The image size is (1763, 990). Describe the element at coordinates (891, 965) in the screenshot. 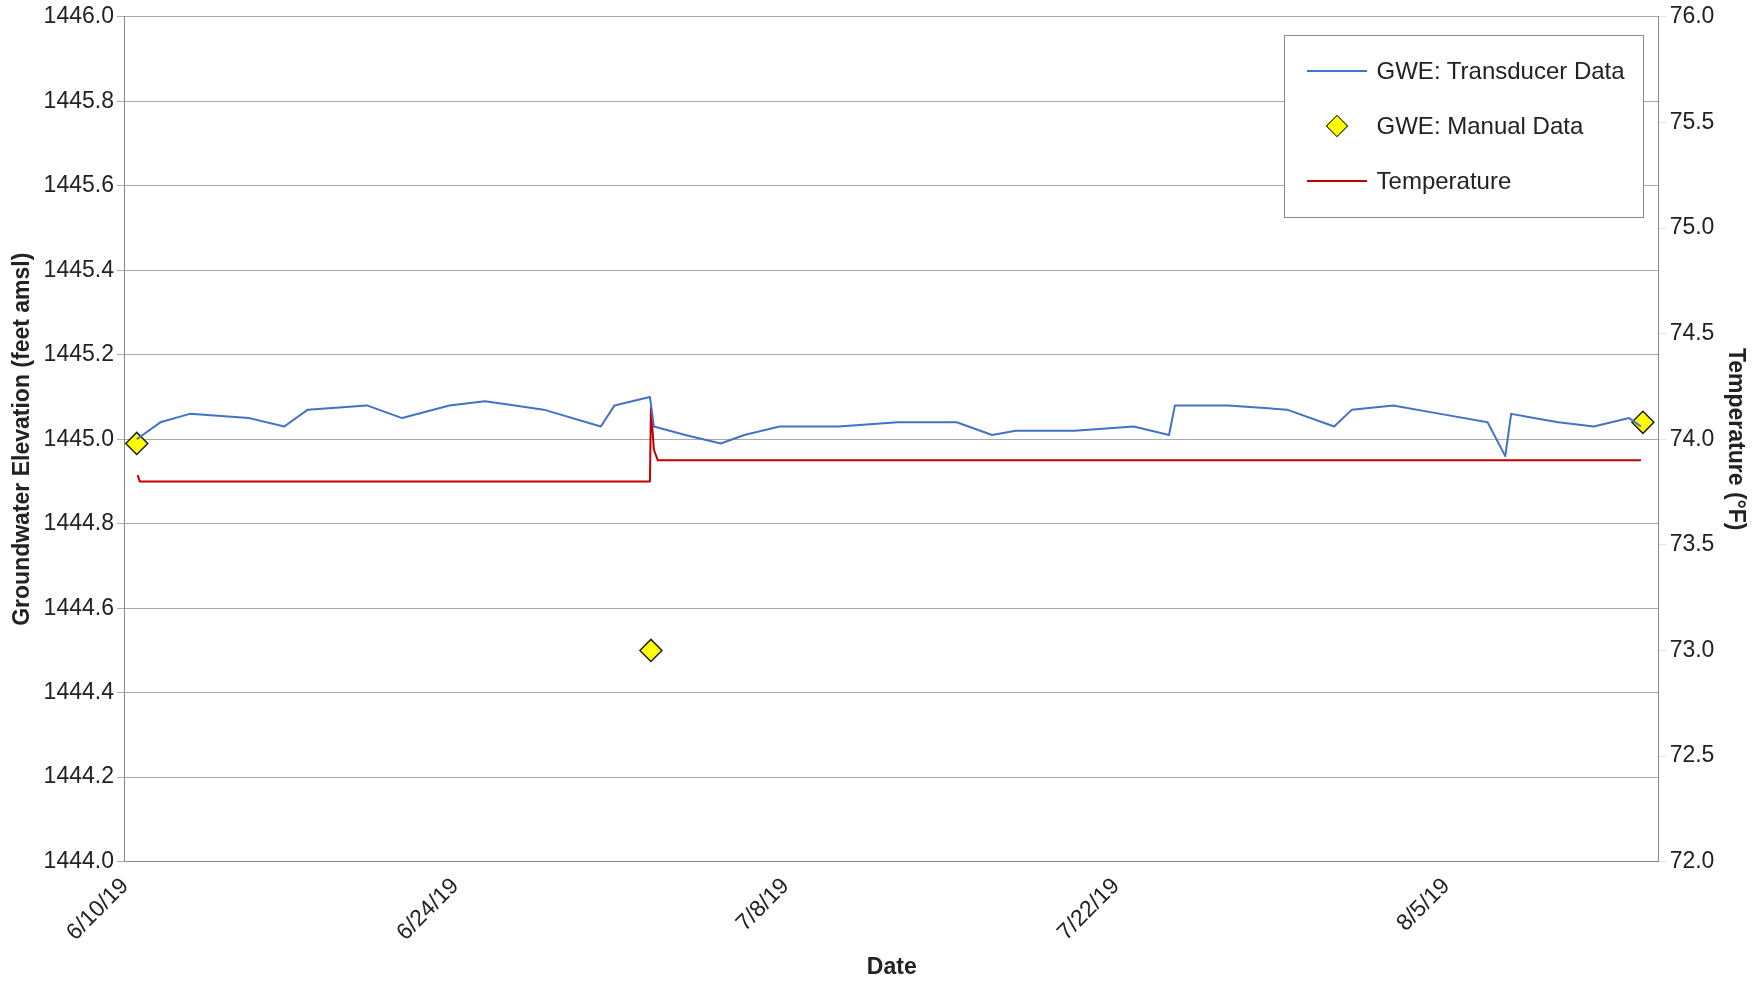

I see `x-axis-title: Date` at that location.